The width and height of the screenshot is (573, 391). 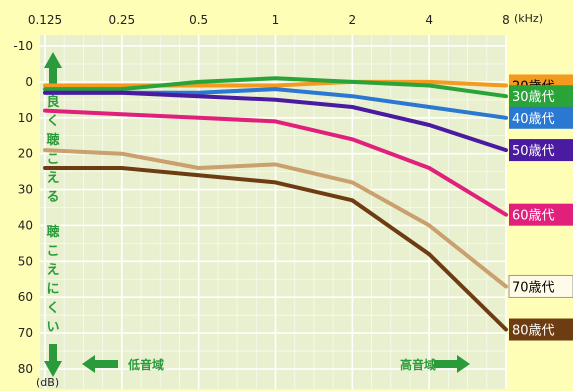 I want to click on better-hearing-label: え, so click(x=52, y=178).